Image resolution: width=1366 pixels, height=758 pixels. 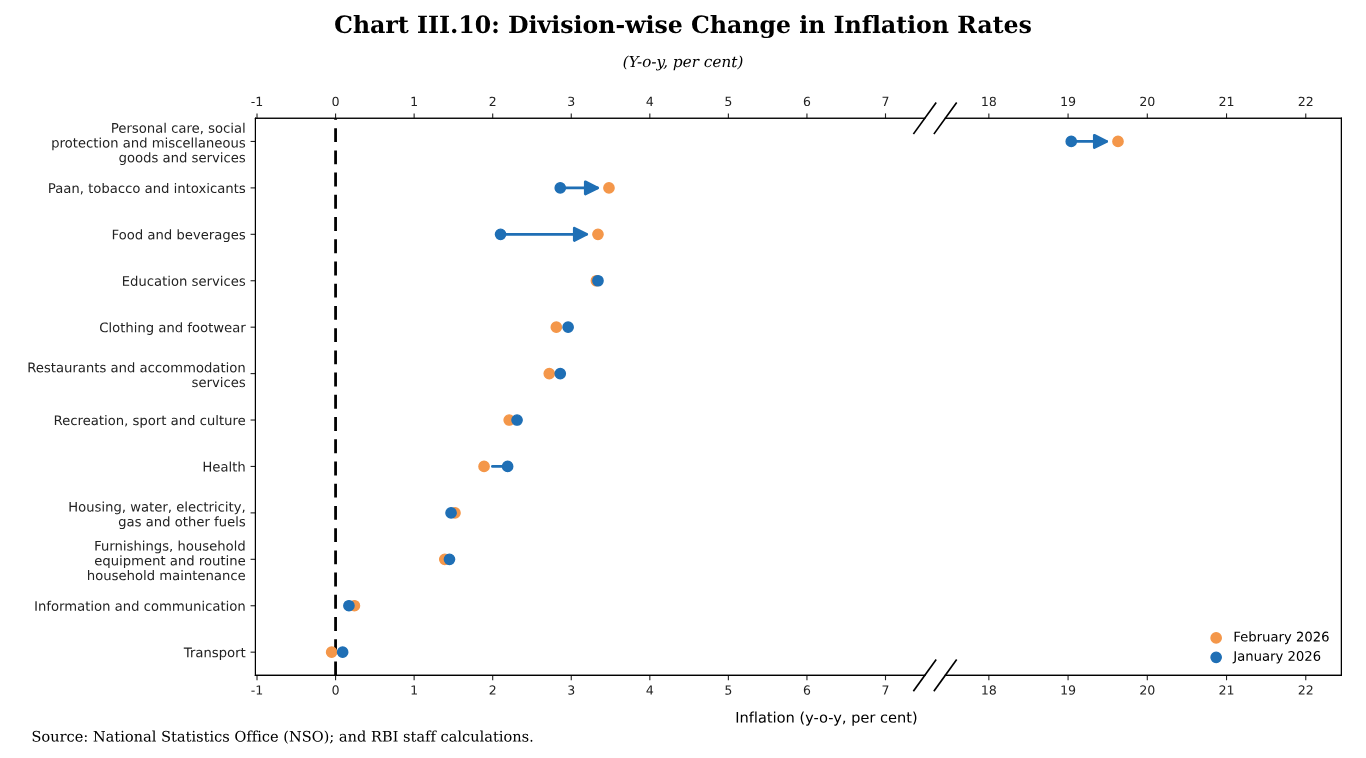 I want to click on x2-tick-label: 19, so click(x=1068, y=101).